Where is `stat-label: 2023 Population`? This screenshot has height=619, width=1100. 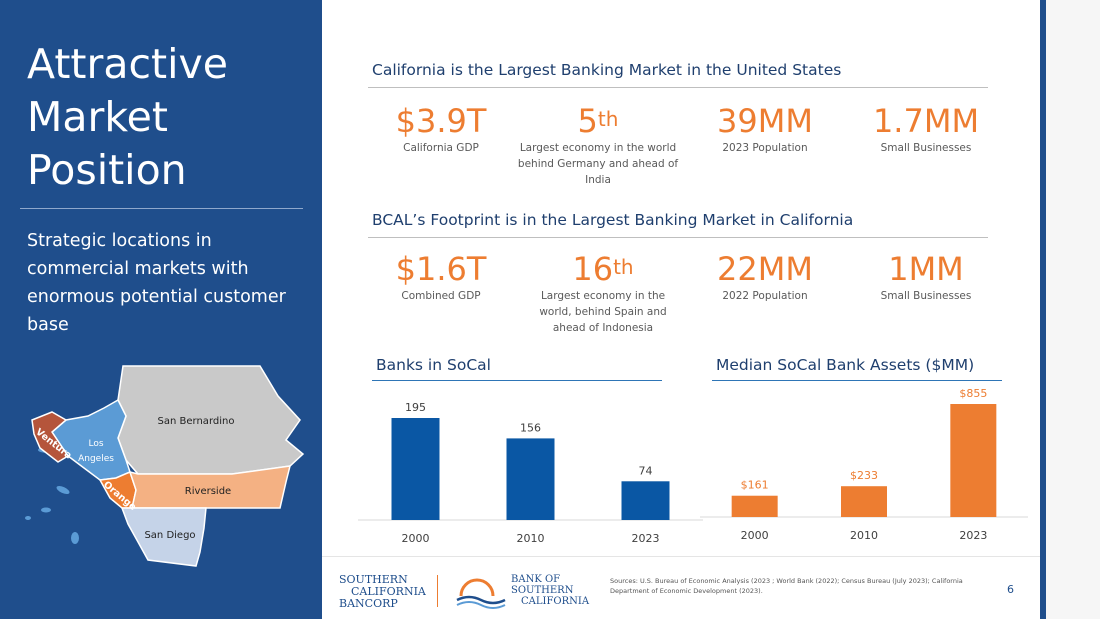 stat-label: 2023 Population is located at coordinates (765, 148).